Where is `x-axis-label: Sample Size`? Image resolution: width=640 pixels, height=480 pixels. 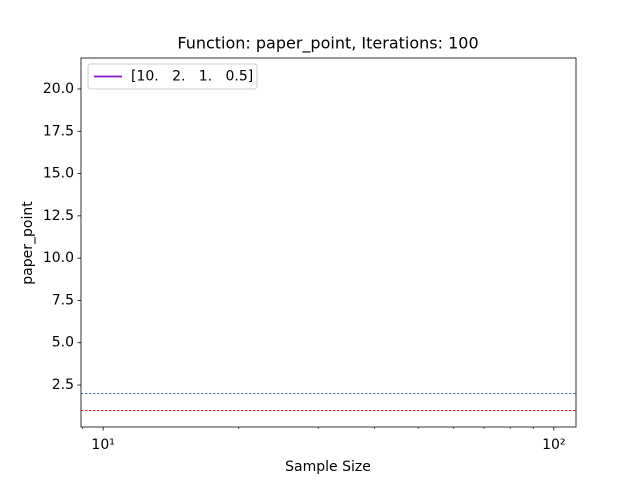 x-axis-label: Sample Size is located at coordinates (328, 467).